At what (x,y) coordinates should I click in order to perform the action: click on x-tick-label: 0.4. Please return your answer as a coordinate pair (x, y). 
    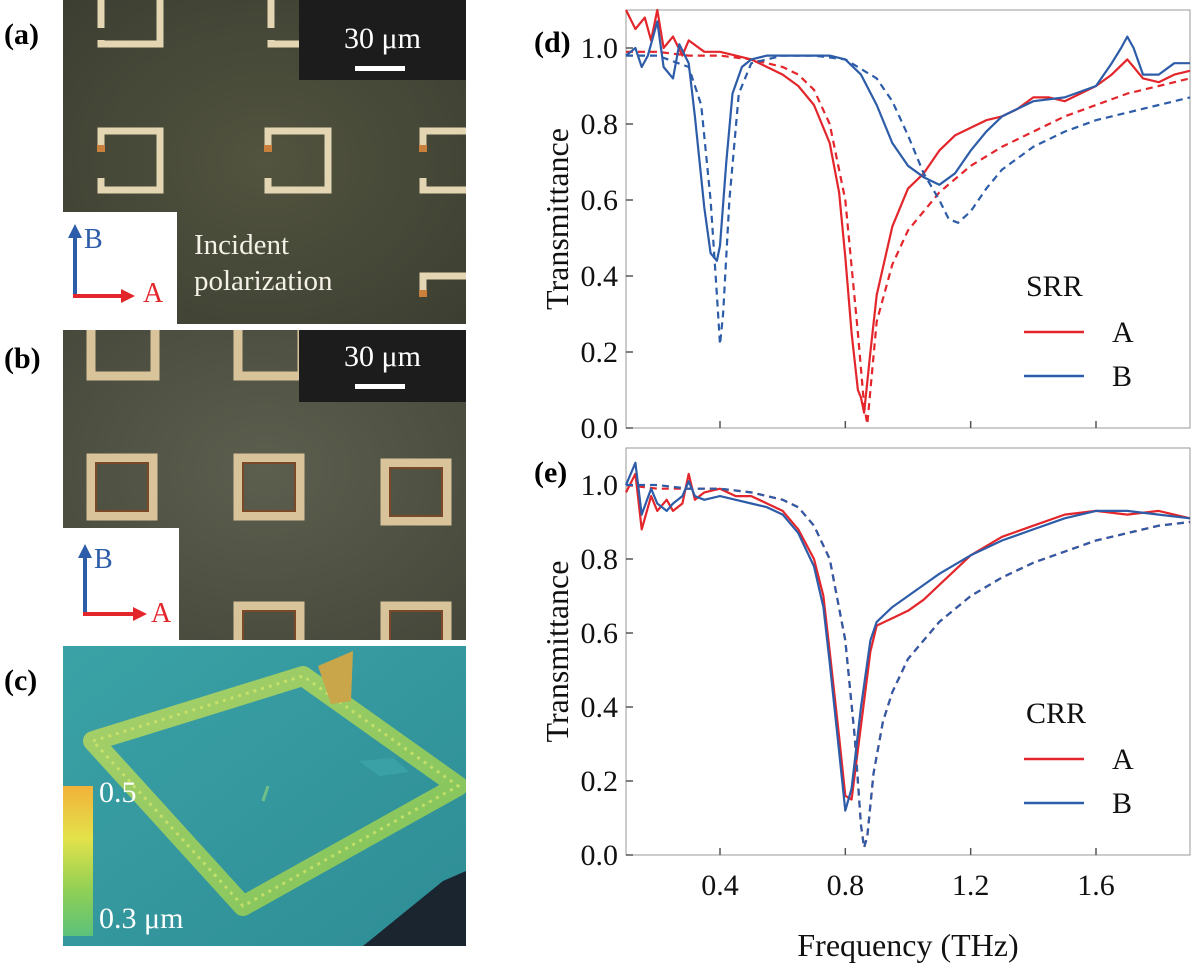
    Looking at the image, I should click on (720, 885).